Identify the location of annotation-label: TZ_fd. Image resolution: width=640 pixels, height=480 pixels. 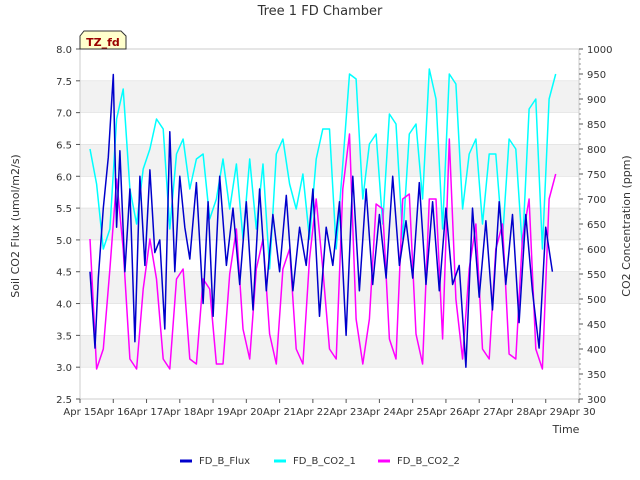
(103, 42).